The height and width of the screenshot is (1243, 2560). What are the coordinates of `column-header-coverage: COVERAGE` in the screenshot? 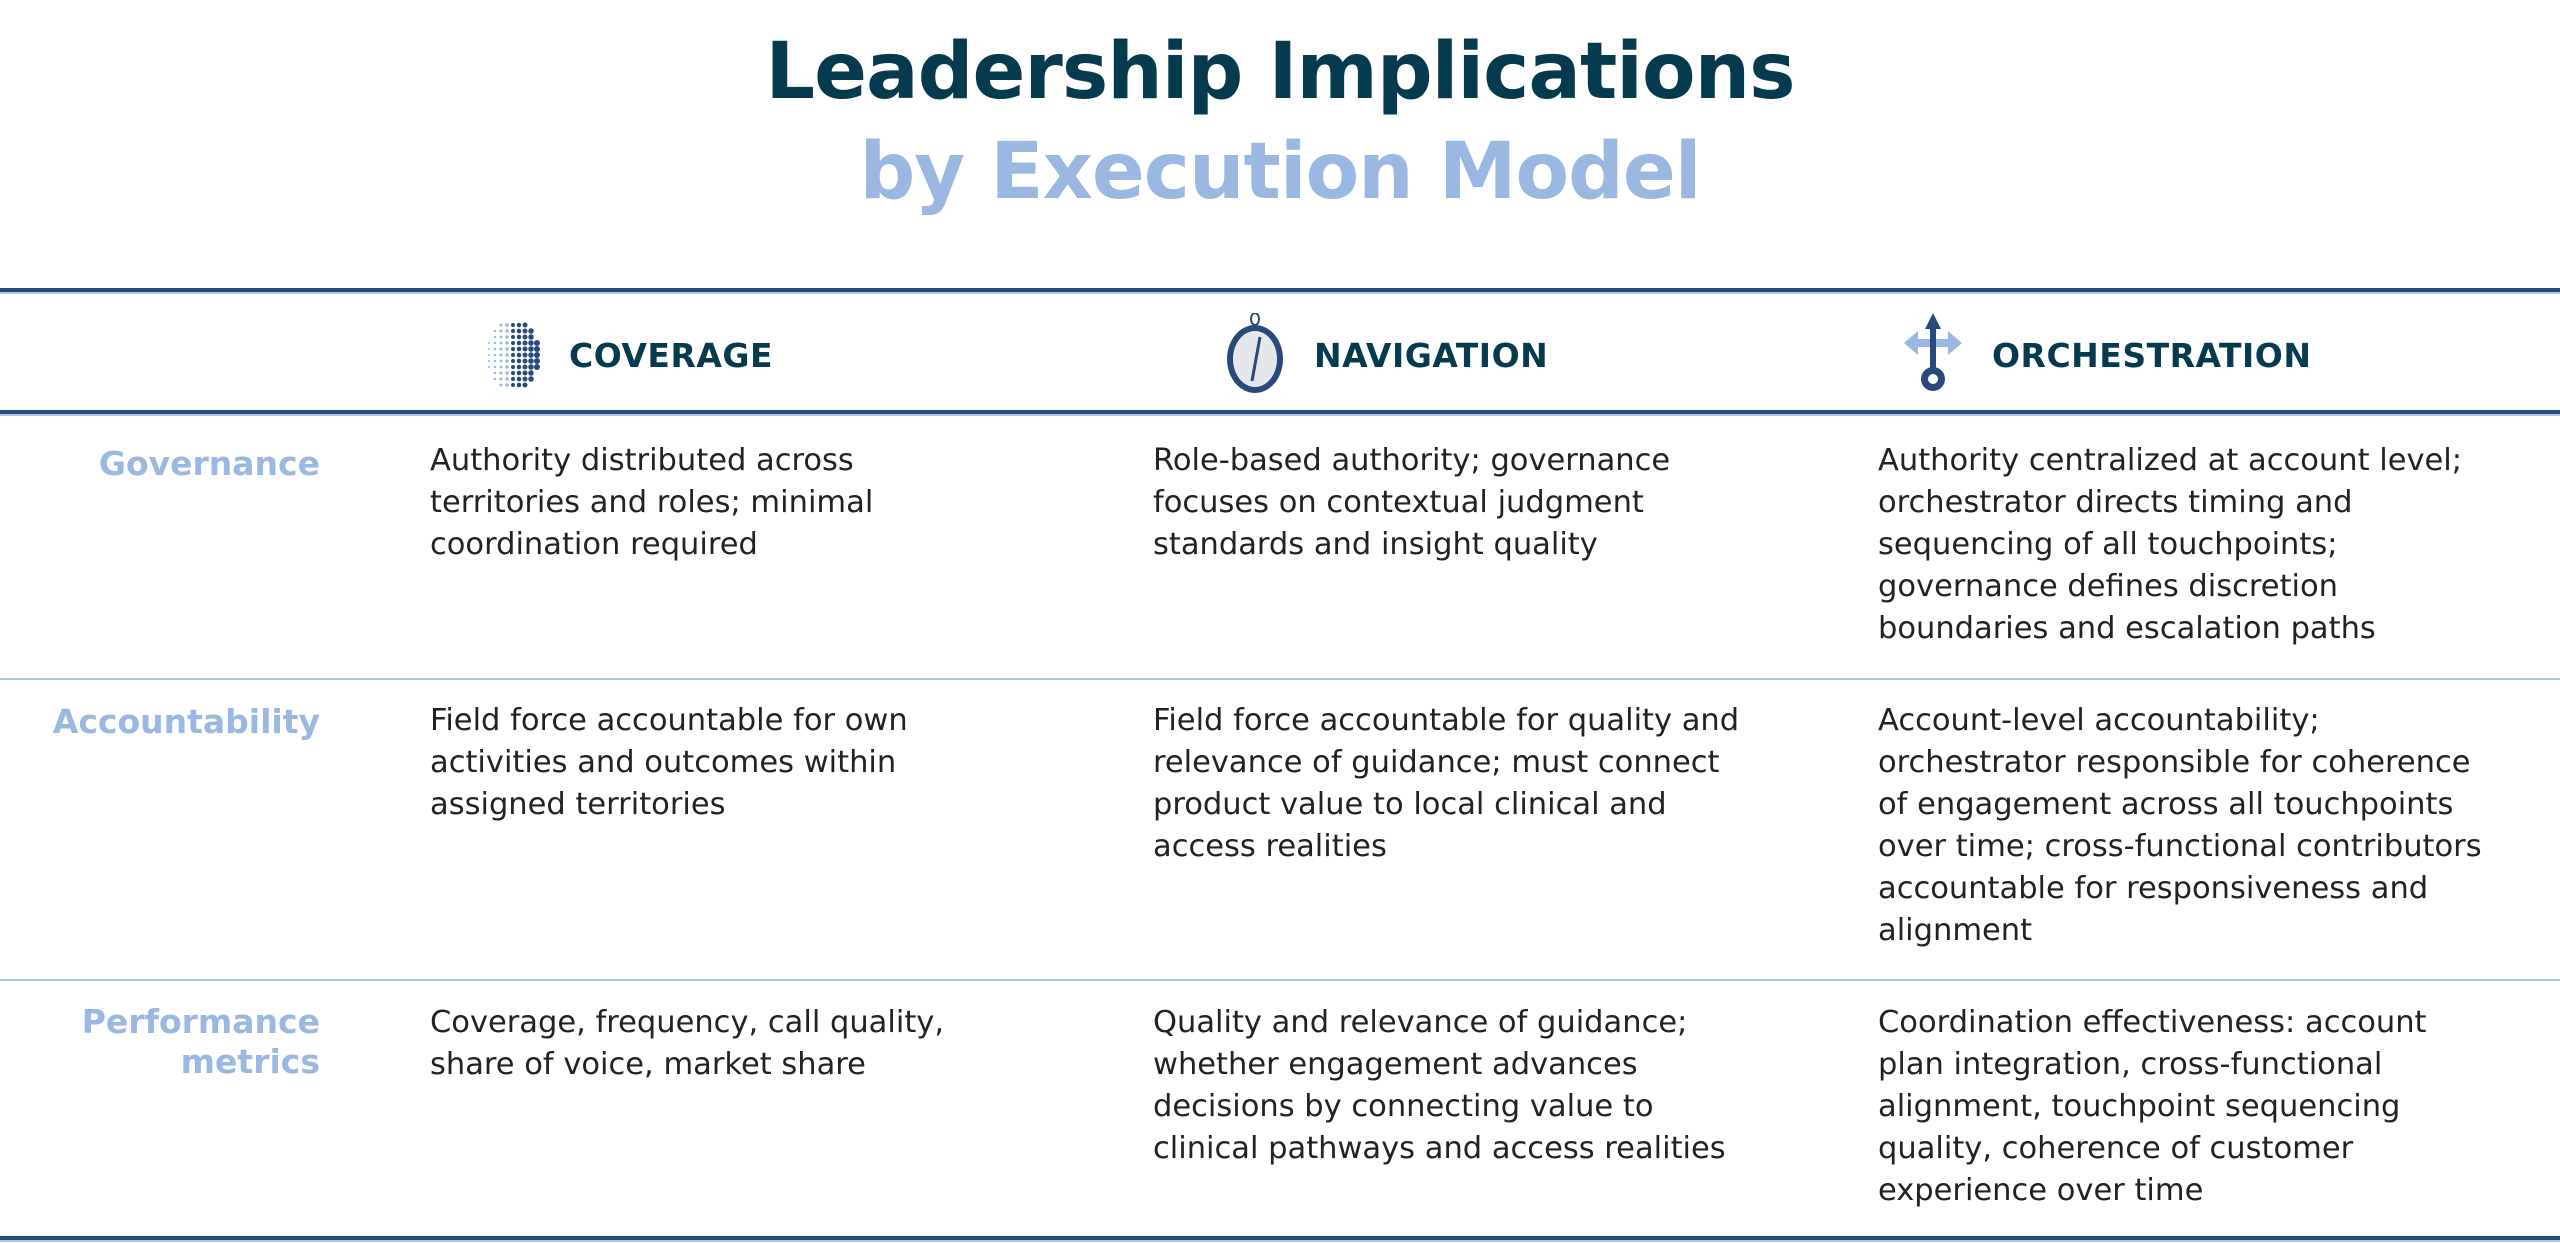 It's located at (628, 355).